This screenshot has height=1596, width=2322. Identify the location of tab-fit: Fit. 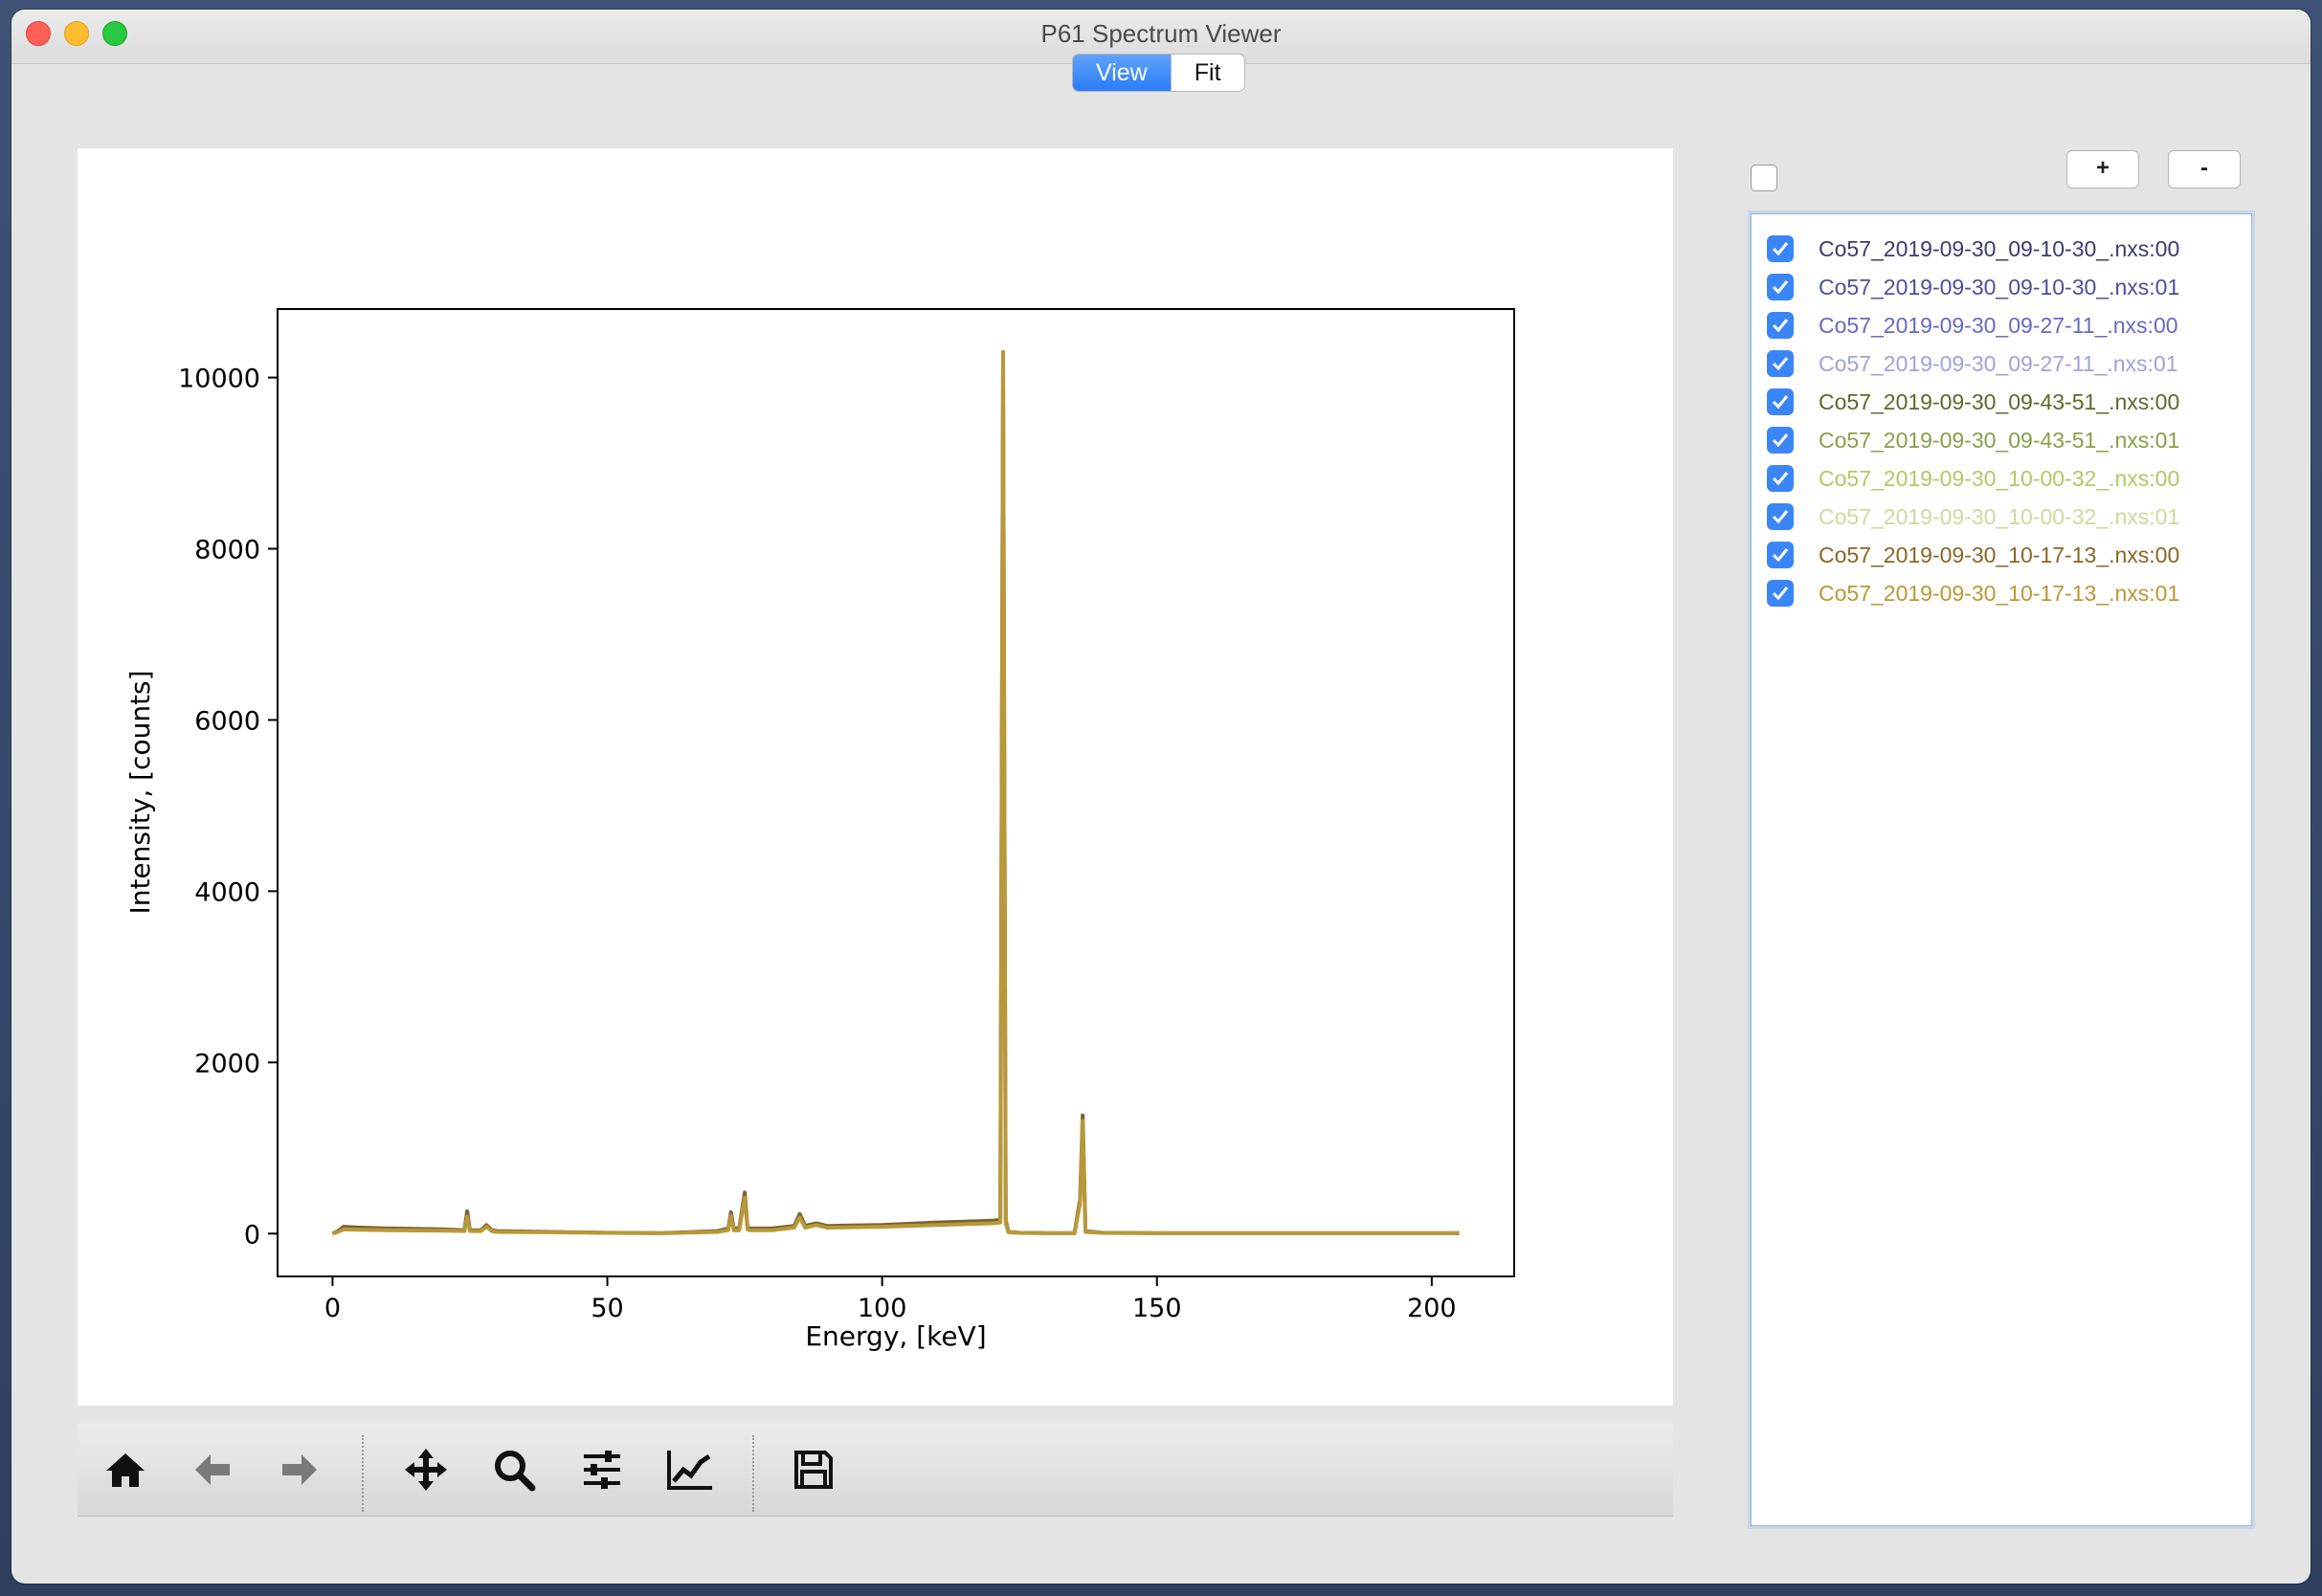
(1207, 73).